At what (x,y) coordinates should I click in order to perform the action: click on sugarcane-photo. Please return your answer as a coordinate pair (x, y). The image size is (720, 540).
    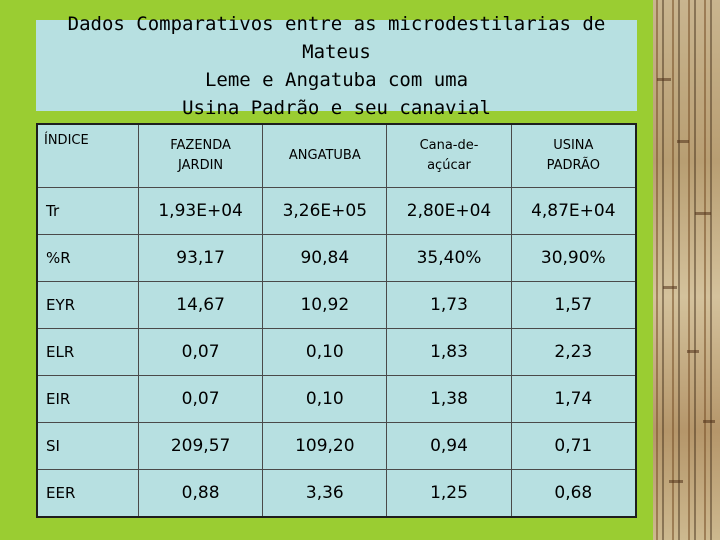
    Looking at the image, I should click on (686, 270).